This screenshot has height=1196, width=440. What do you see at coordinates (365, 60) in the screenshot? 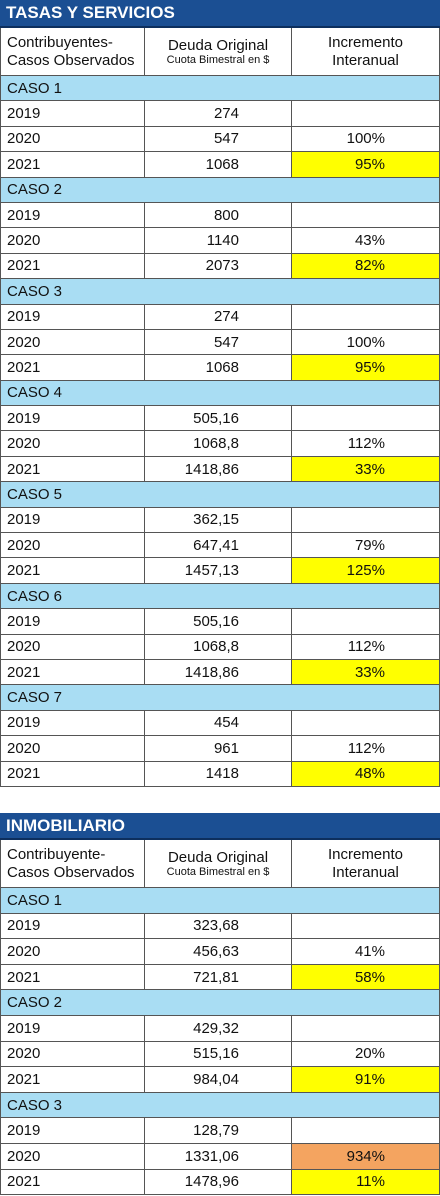
I see `header-text: Interanual` at bounding box center [365, 60].